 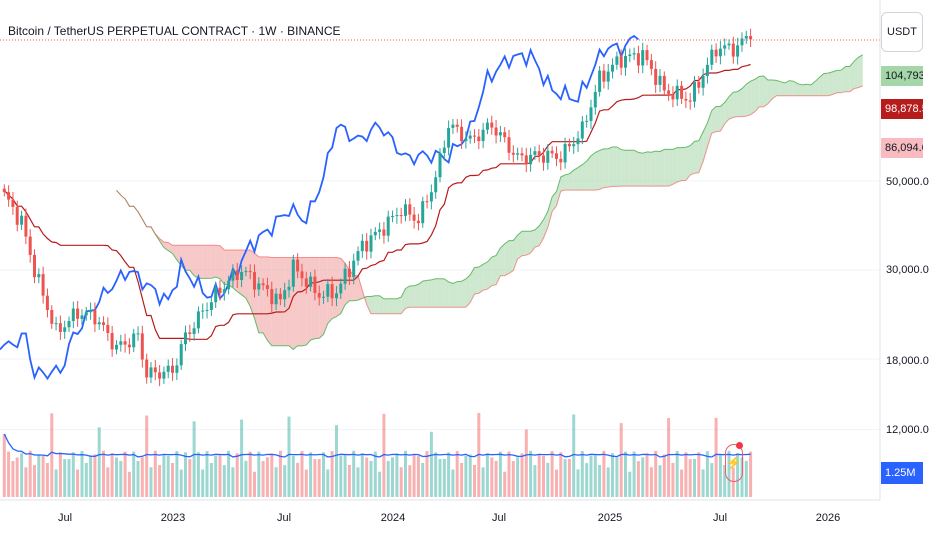 What do you see at coordinates (902, 32) in the screenshot?
I see `currency-button: USDT` at bounding box center [902, 32].